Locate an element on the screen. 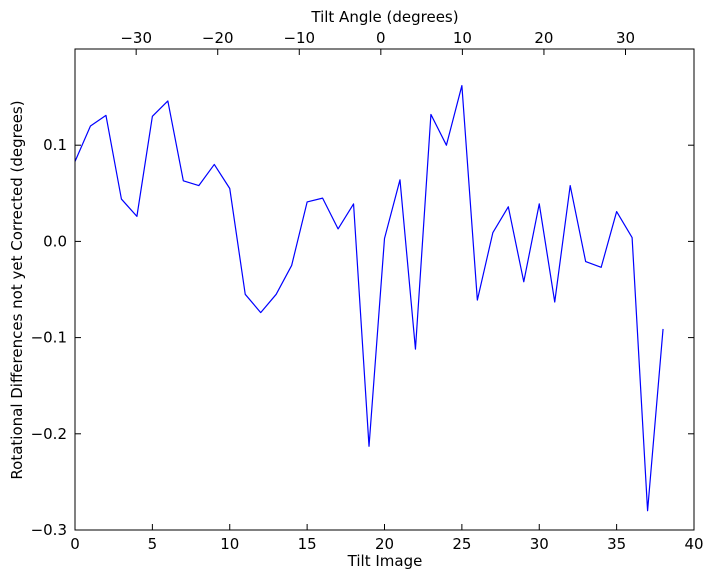 This screenshot has height=579, width=714. x-tick-label: 20 is located at coordinates (384, 544).